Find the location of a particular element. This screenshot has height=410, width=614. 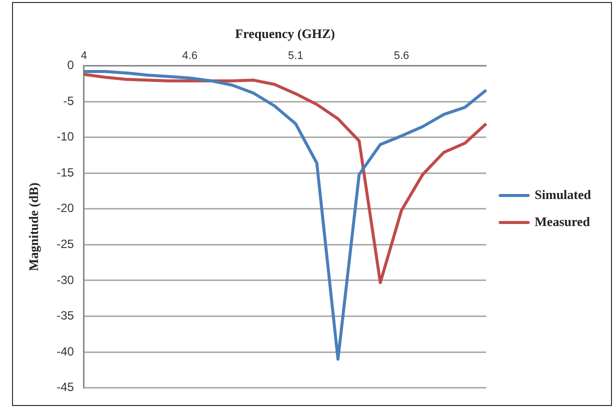

y-tick-label: -30 is located at coordinates (65, 279).